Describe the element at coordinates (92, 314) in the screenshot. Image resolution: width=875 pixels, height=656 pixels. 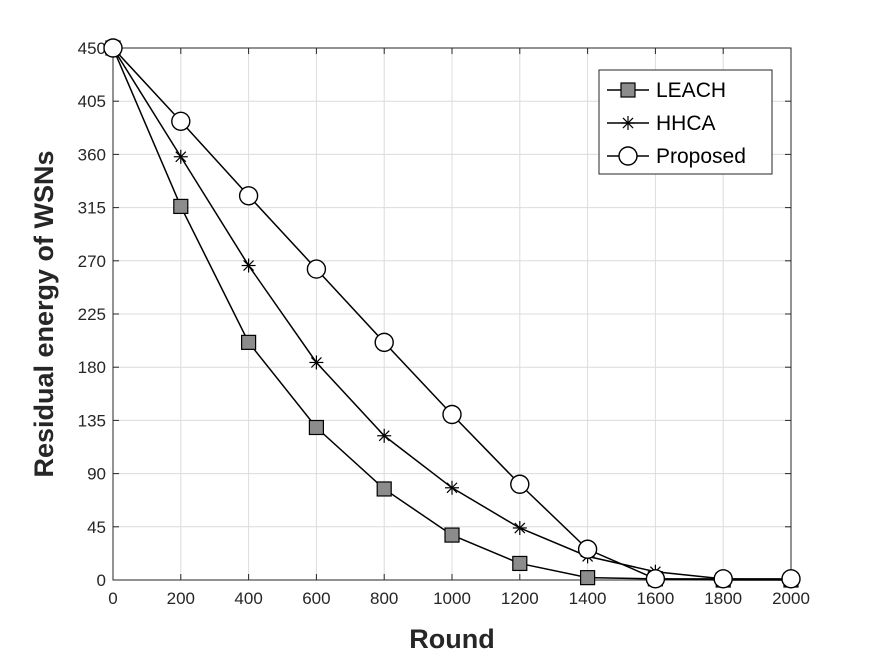
I see `y-tick-label: 225` at that location.